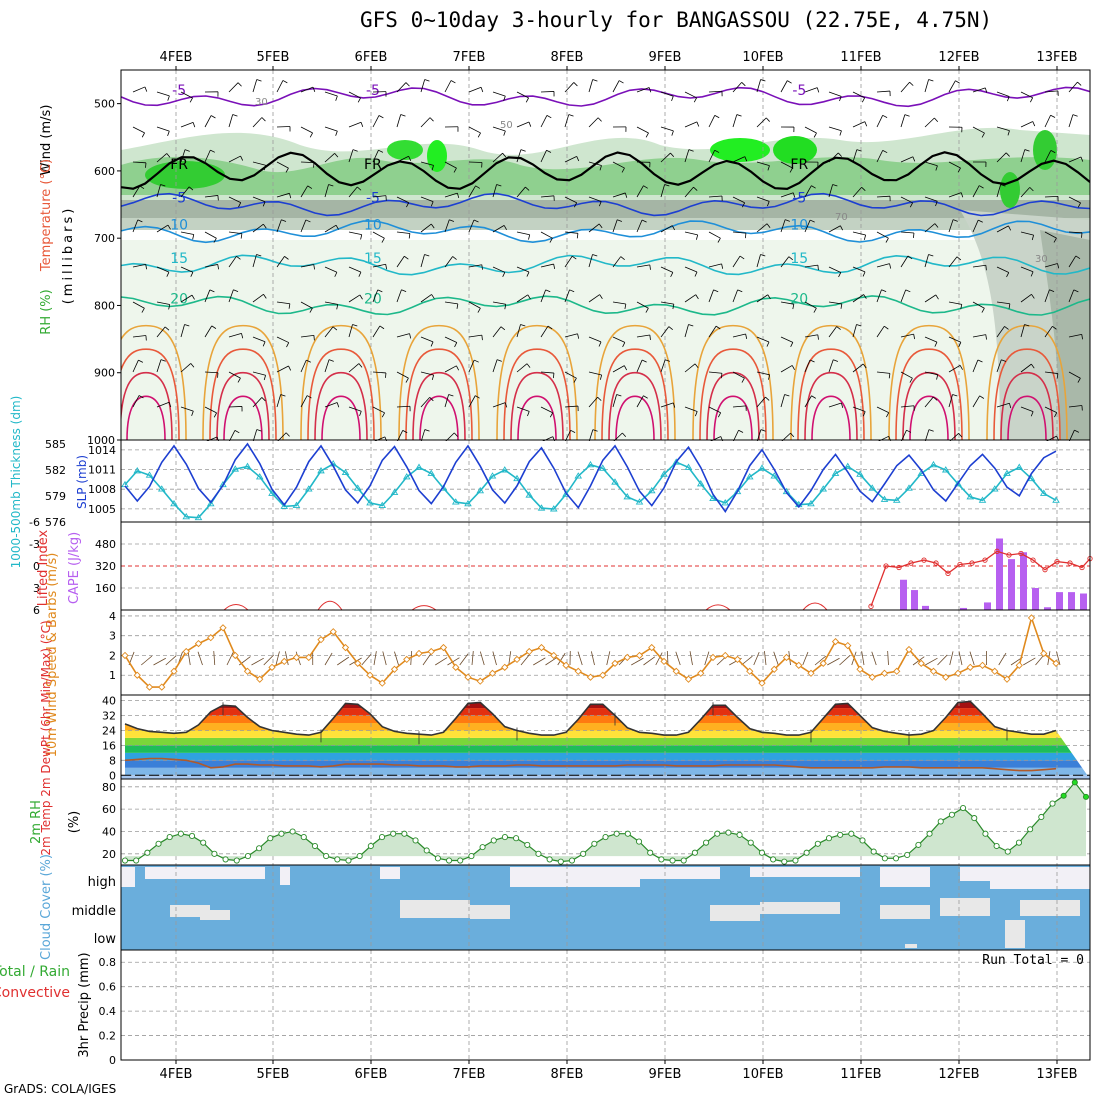  What do you see at coordinates (179, 225) in the screenshot?
I see `contour-label: 10` at bounding box center [179, 225].